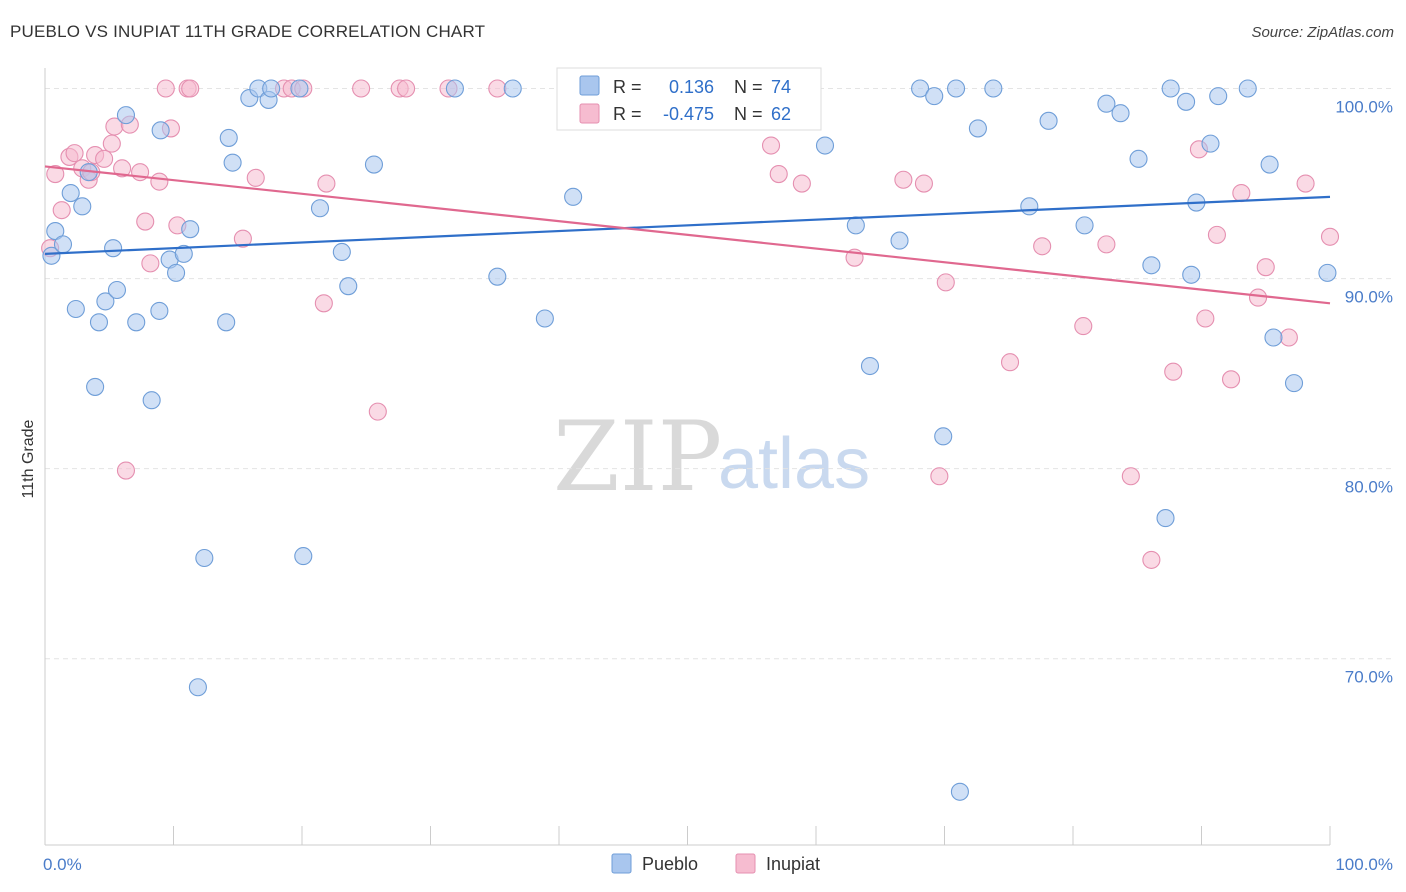 This screenshot has width=1406, height=892. What do you see at coordinates (1364, 392) in the screenshot?
I see `y-tick-labels: 100.0% 90.0% 80.0% 70.0%` at bounding box center [1364, 392].